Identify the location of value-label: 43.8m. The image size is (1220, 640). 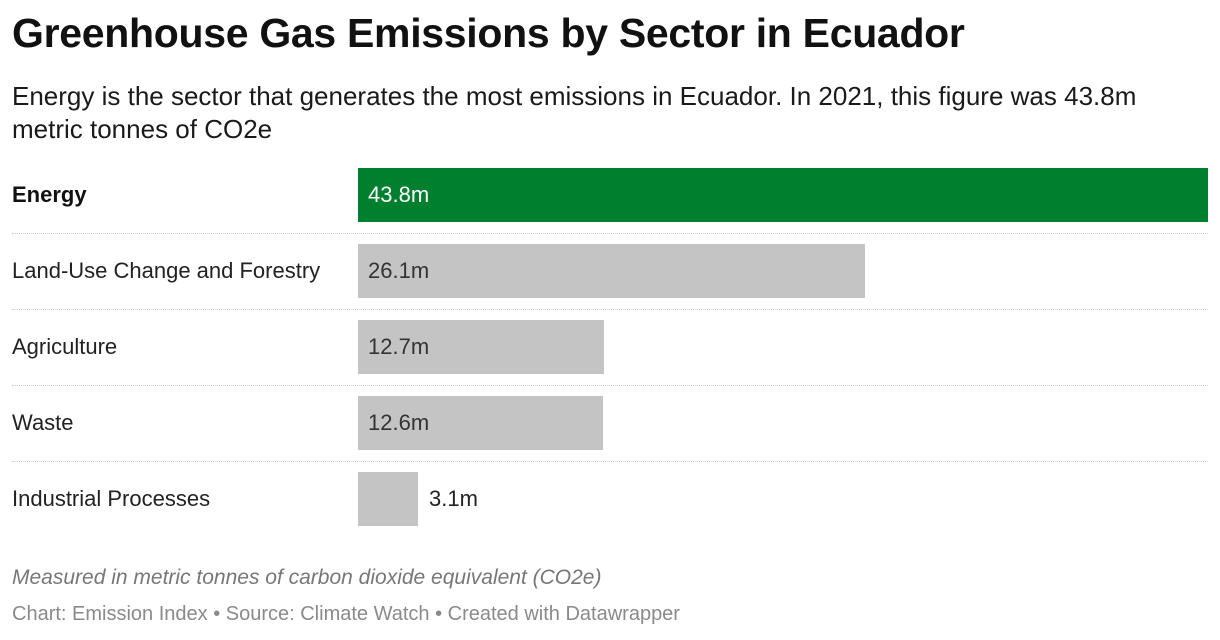
(399, 194).